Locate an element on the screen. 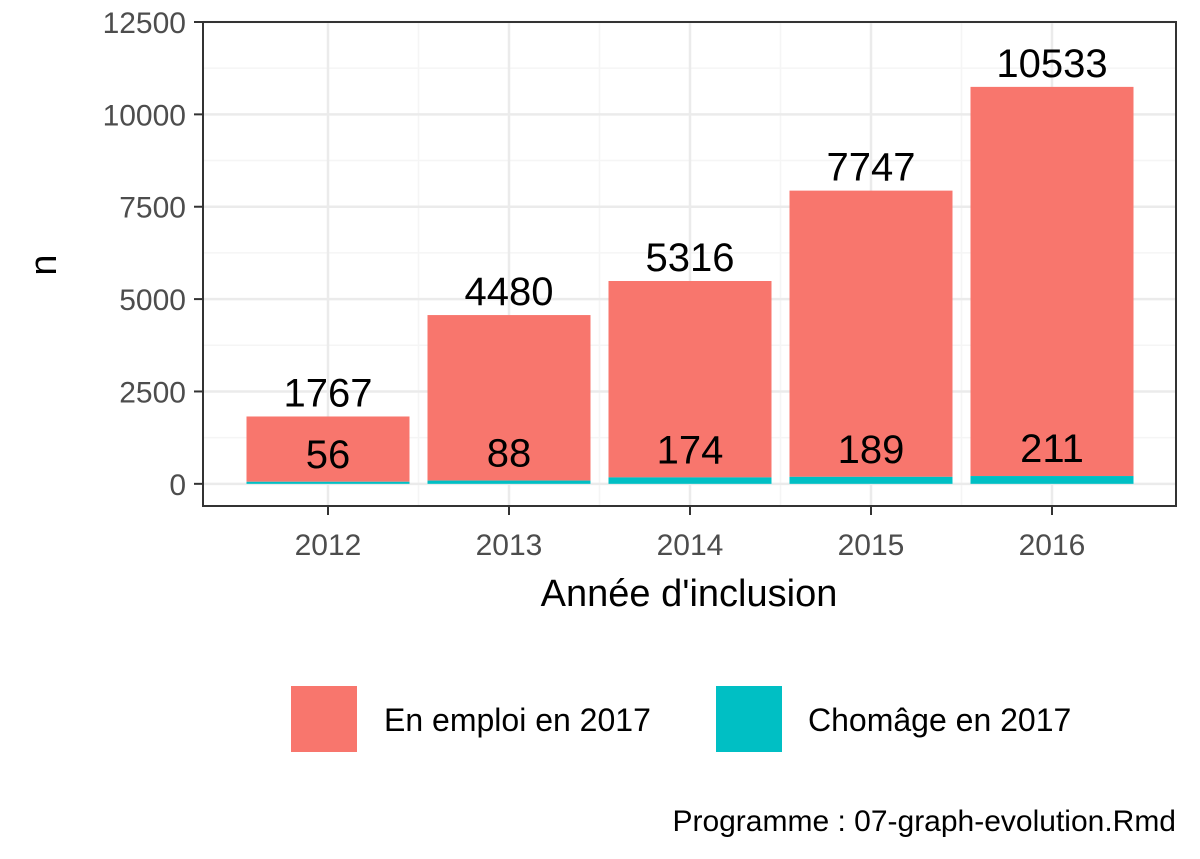  bar-en-emploi-2012 is located at coordinates (328, 449).